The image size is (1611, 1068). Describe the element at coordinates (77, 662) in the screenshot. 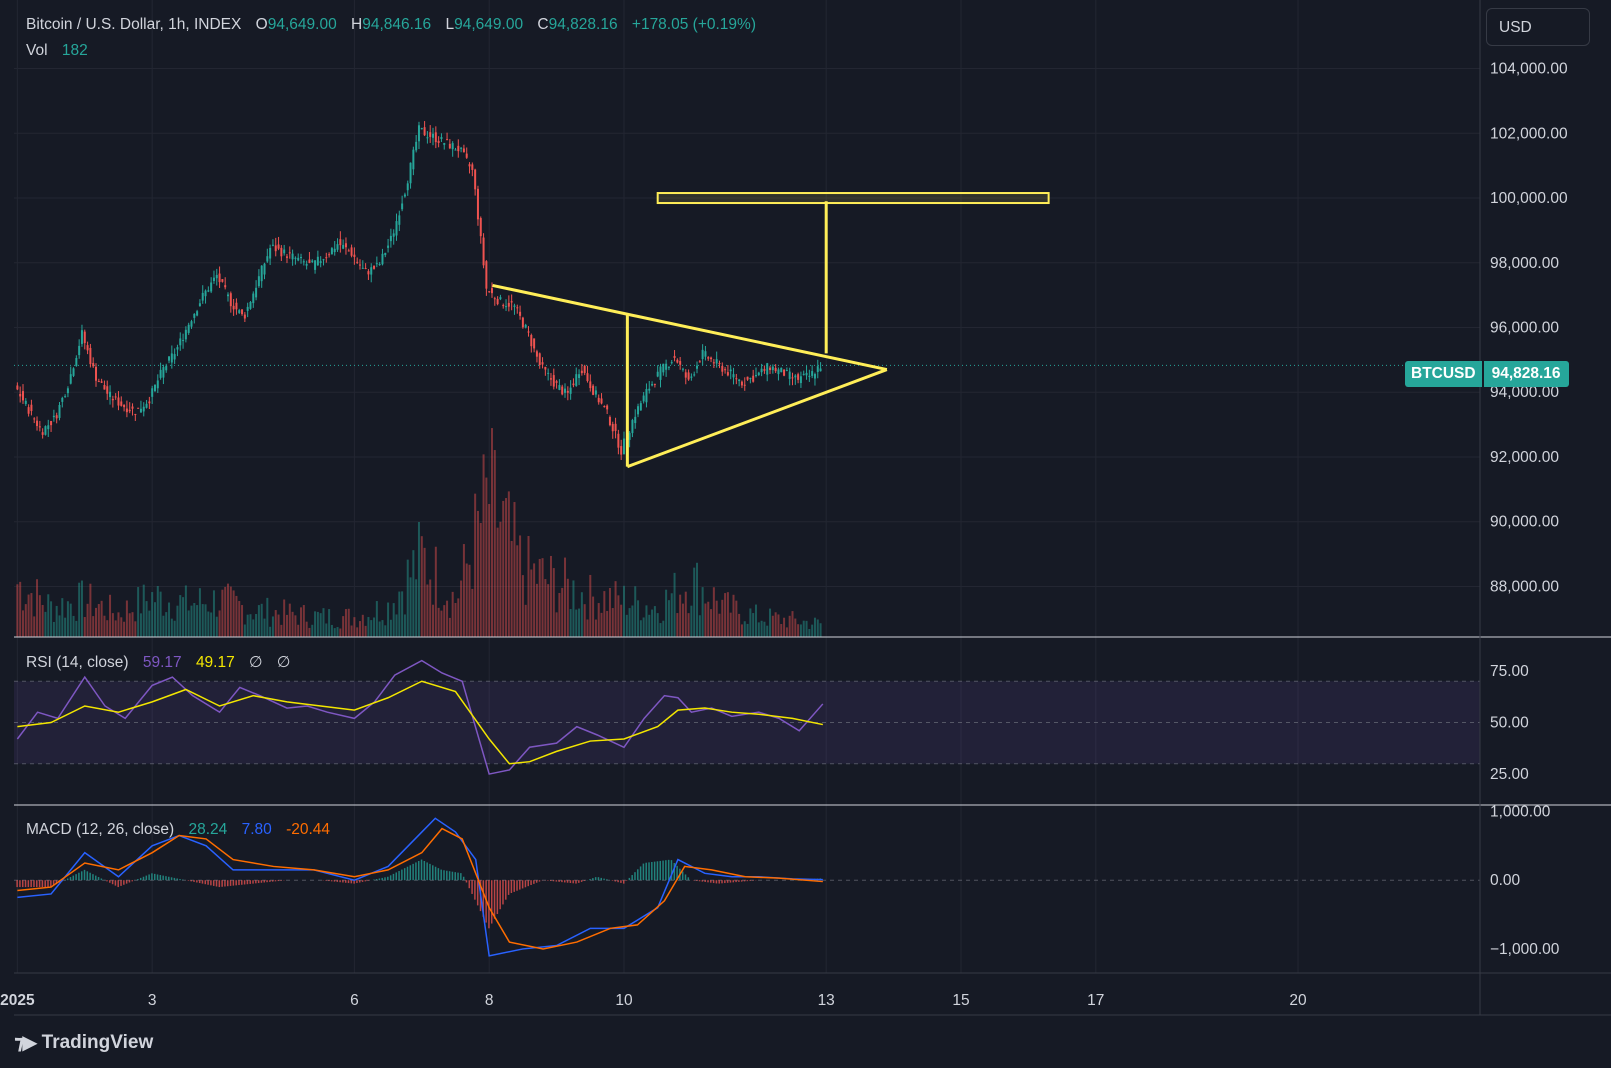

I see `rsi-label: RSI (14, close)` at that location.